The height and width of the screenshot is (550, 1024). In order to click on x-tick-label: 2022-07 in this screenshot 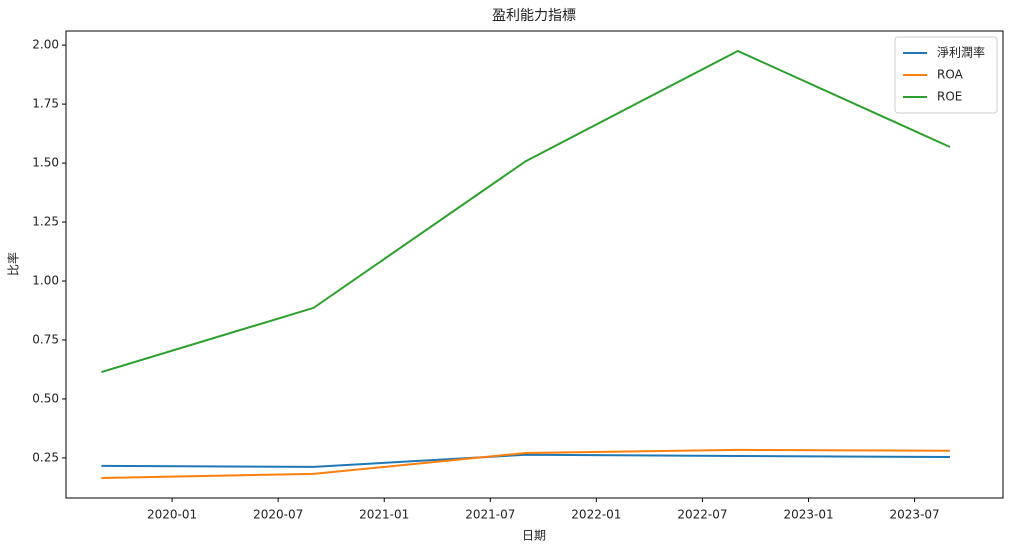, I will do `click(702, 515)`.